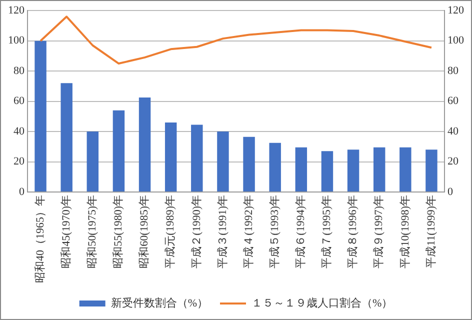  Describe the element at coordinates (39, 239) in the screenshot. I see `x-tick-label: 昭和40（1965）年` at that location.